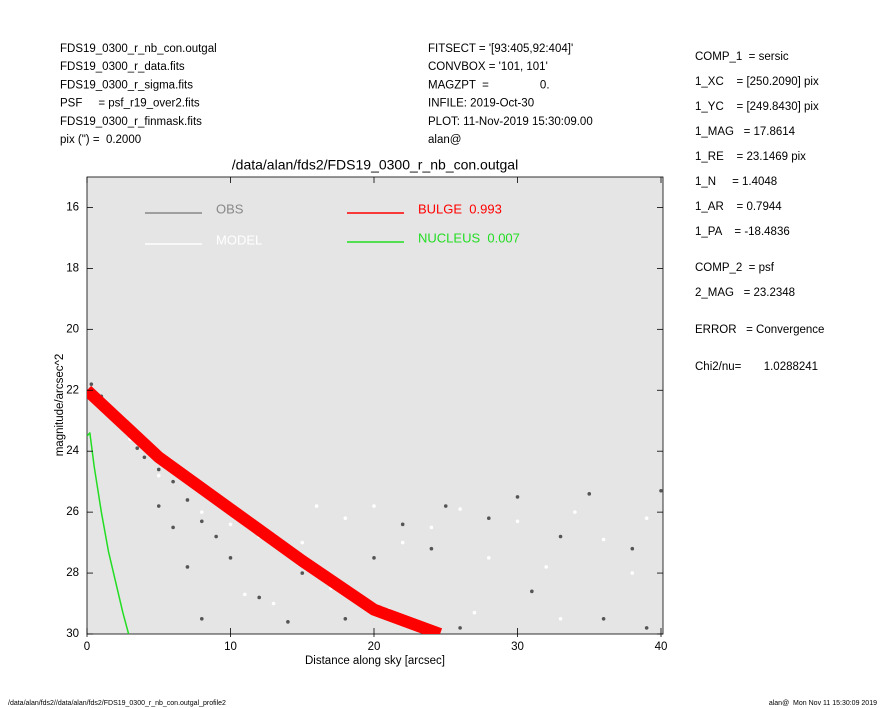  I want to click on header-center-line: INFILE: 2019-Oct-30, so click(481, 104).